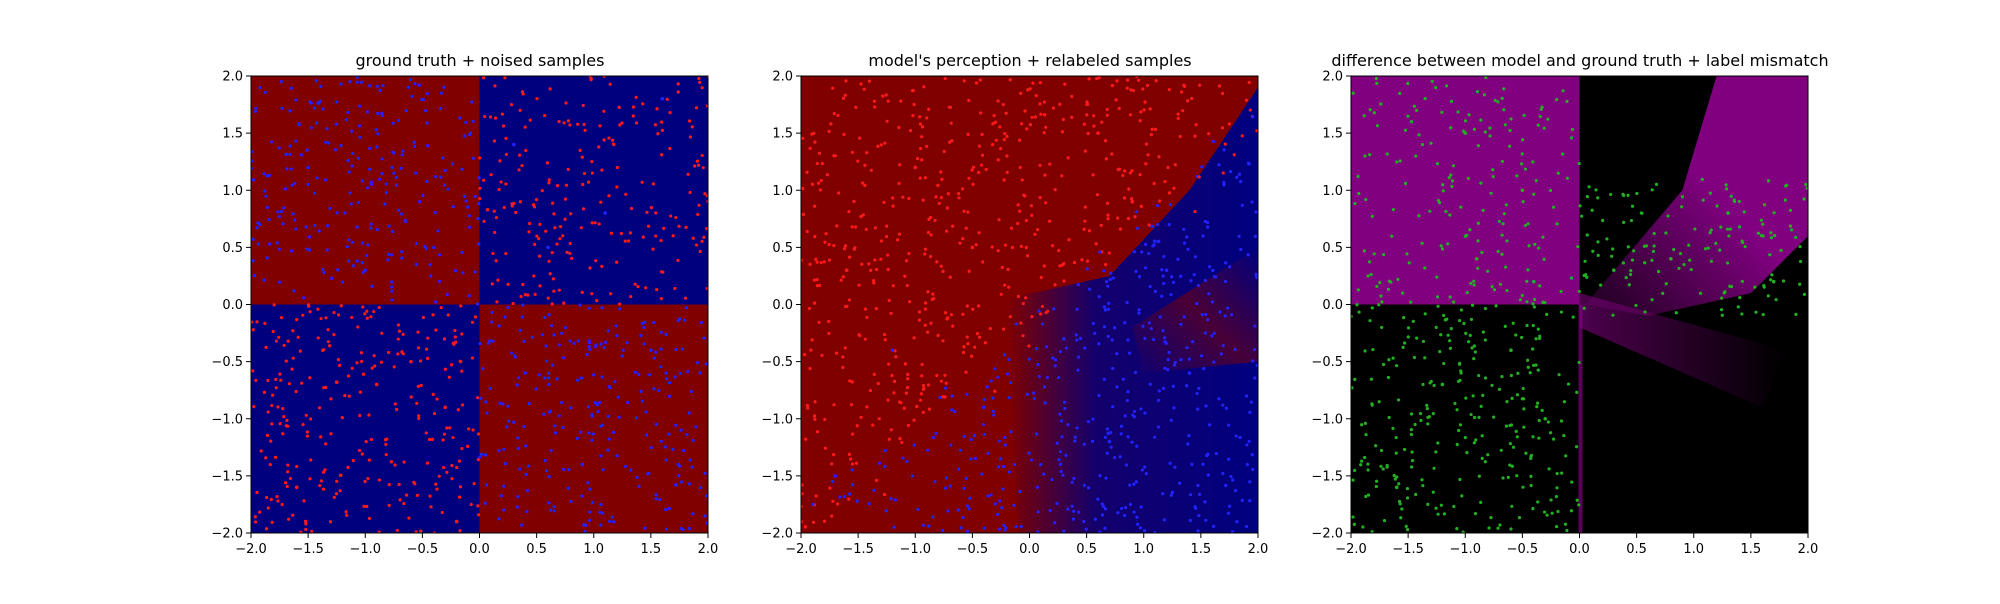 The width and height of the screenshot is (2000, 604). What do you see at coordinates (651, 549) in the screenshot?
I see `x-tick-label: 1.5` at bounding box center [651, 549].